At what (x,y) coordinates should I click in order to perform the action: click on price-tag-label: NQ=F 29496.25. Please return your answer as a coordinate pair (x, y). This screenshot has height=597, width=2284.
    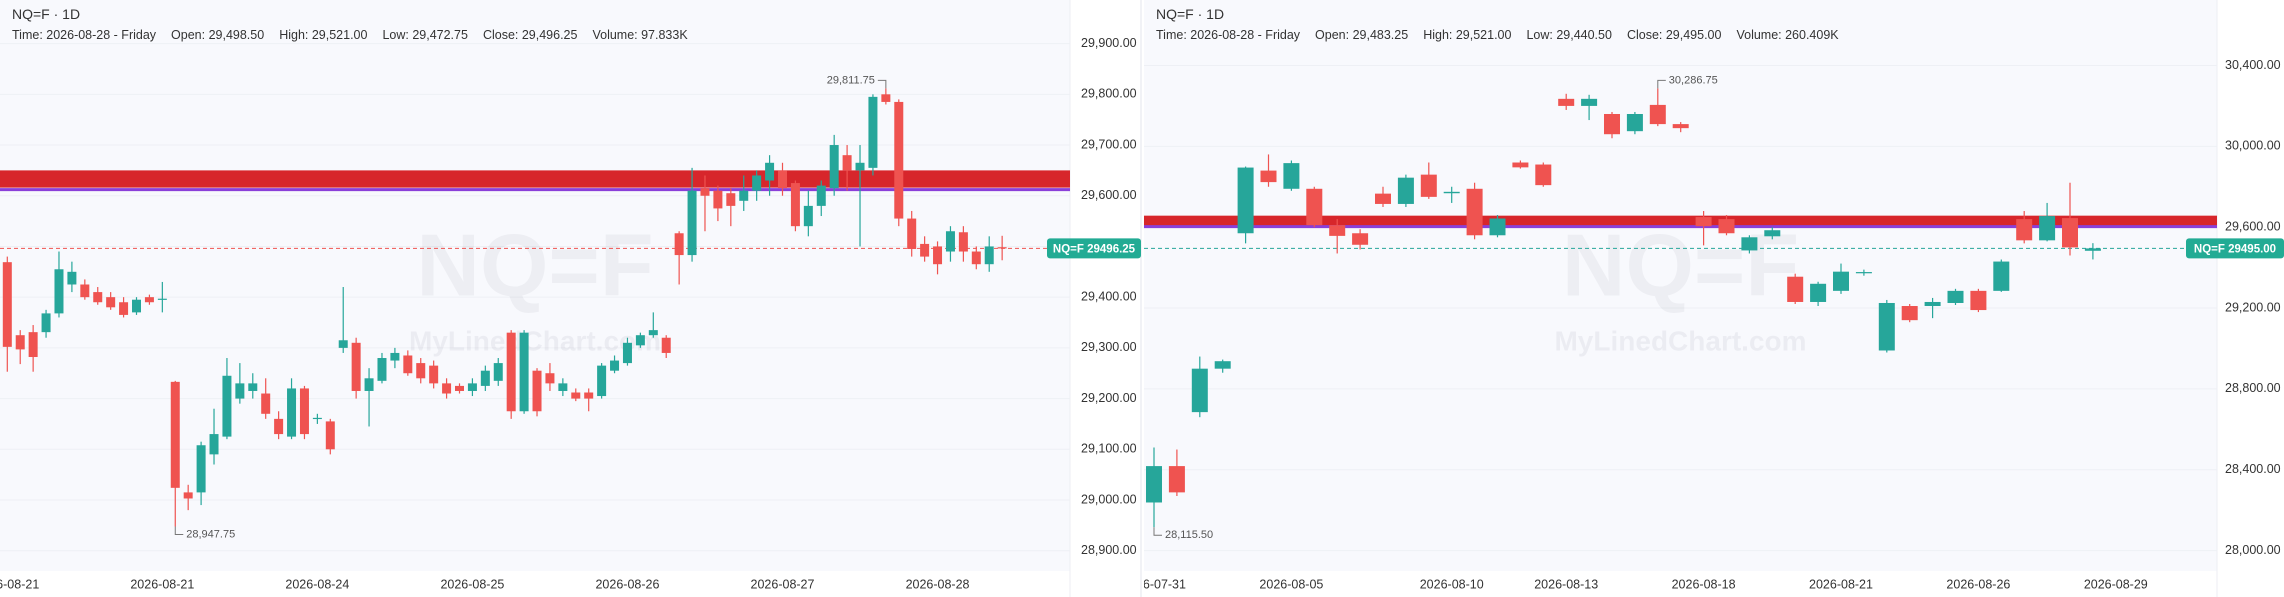
    Looking at the image, I should click on (1094, 249).